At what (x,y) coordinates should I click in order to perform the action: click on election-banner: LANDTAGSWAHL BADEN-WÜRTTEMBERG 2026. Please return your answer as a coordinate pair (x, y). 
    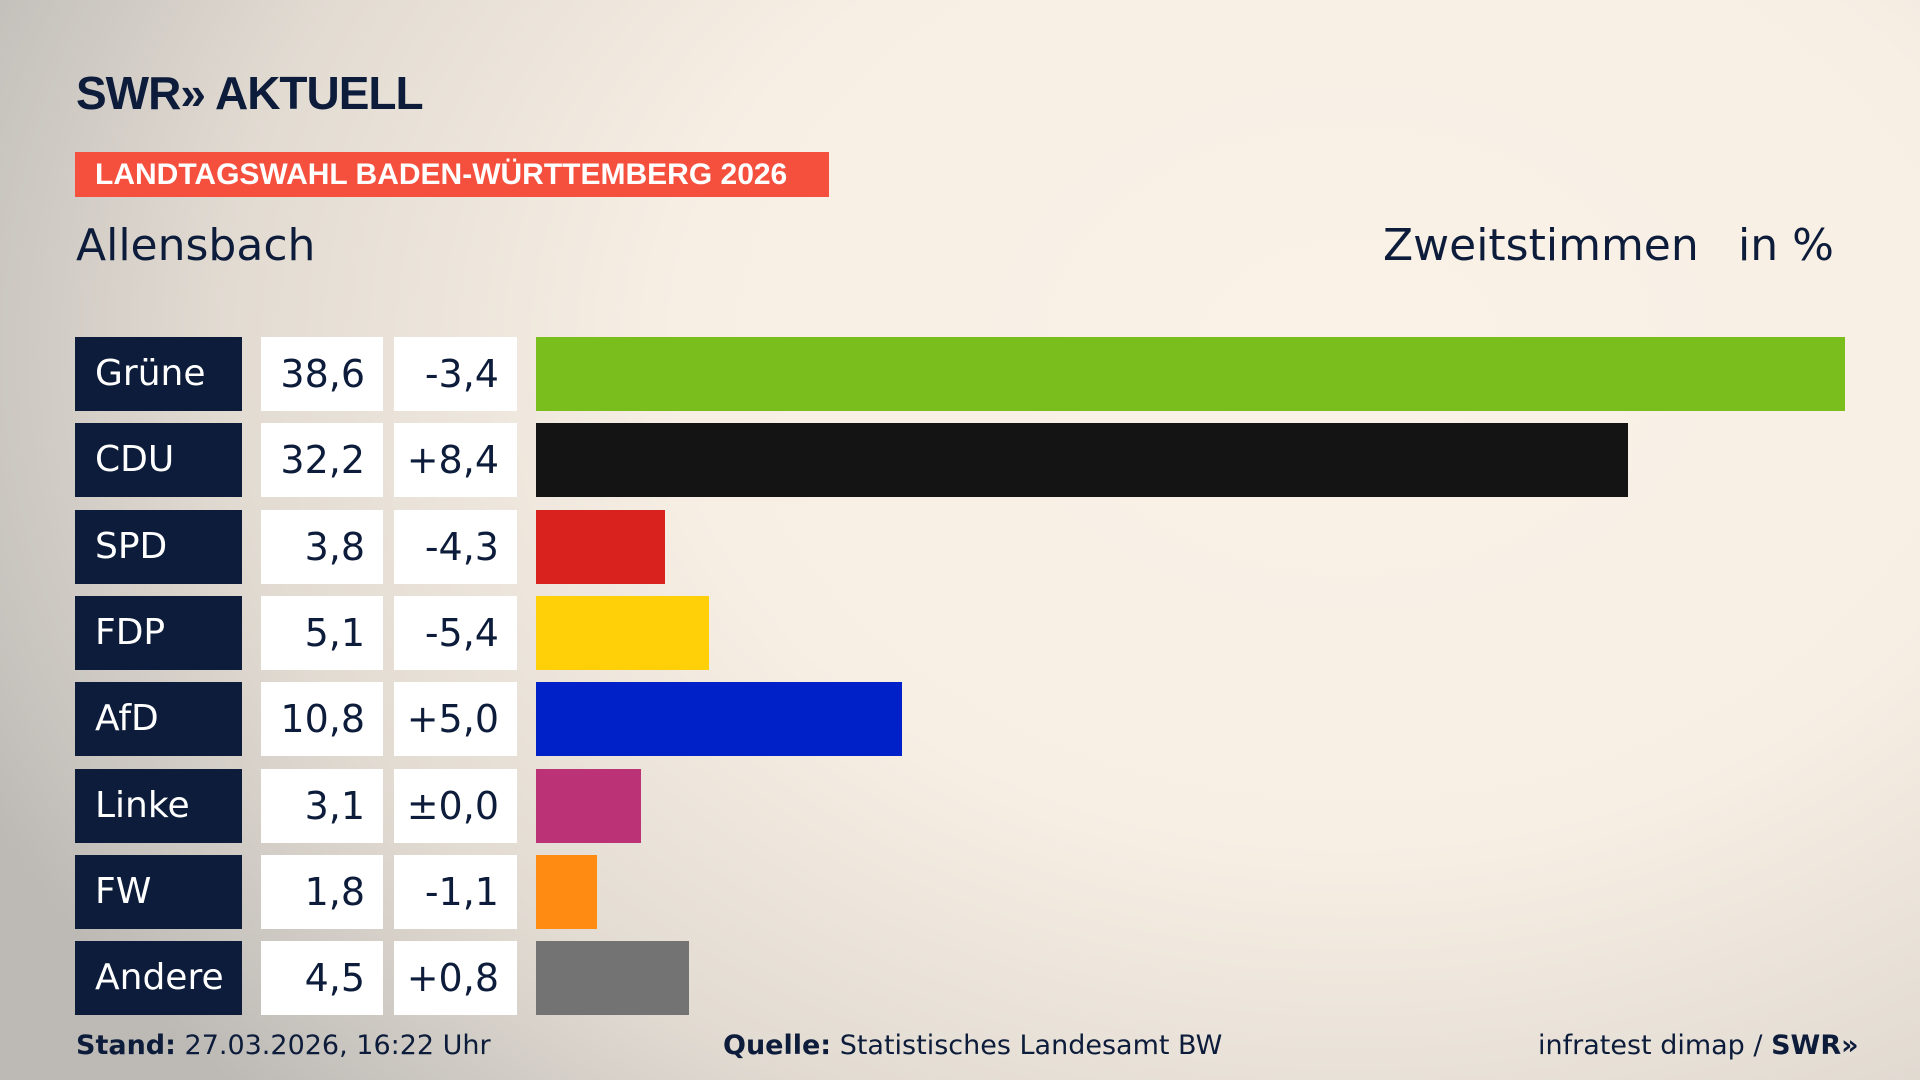
    Looking at the image, I should click on (452, 174).